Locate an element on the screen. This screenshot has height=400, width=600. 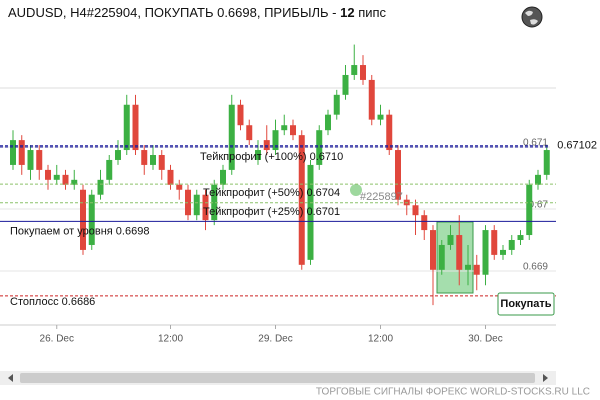
level-name: Тейкпрофит (+25%) is located at coordinates (253, 212).